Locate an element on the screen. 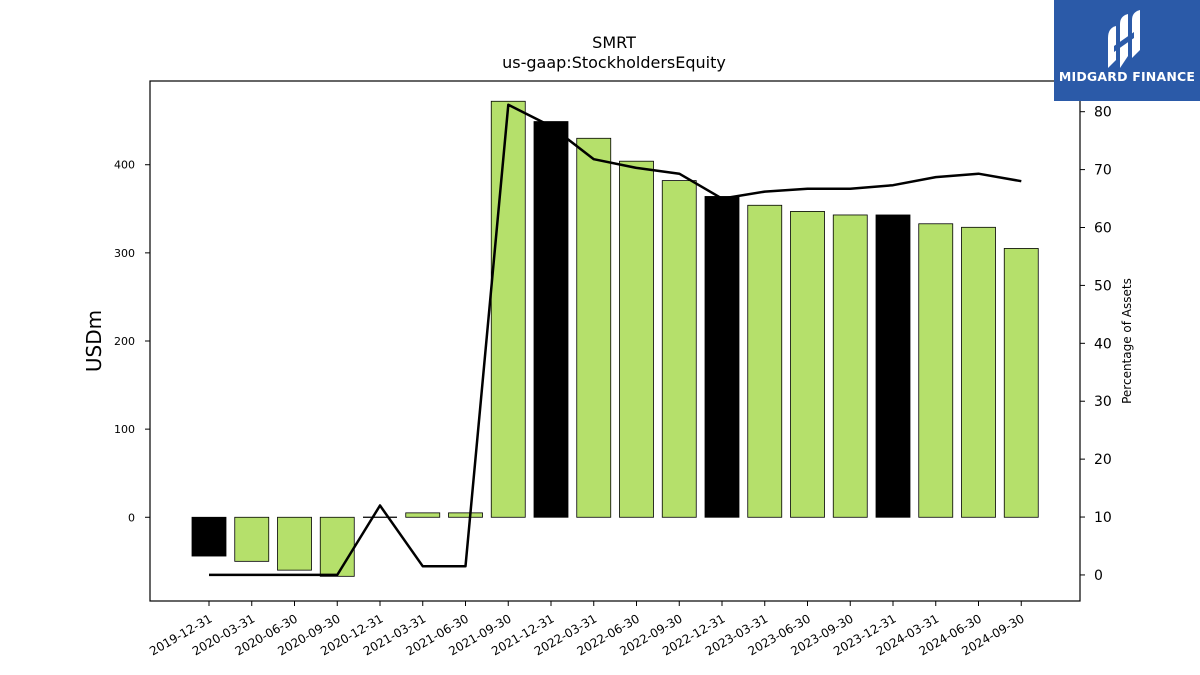 The image size is (1200, 675). logo-text: MIDGARD FINANCE is located at coordinates (1127, 76).